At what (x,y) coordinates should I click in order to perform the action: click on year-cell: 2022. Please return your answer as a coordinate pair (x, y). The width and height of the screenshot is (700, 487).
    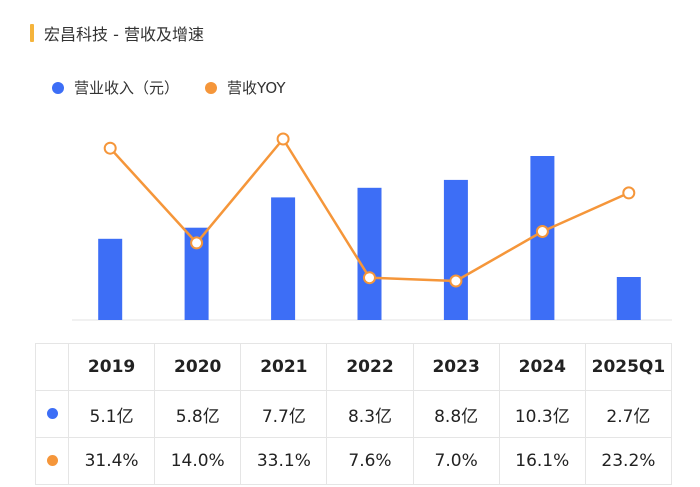
    Looking at the image, I should click on (370, 367).